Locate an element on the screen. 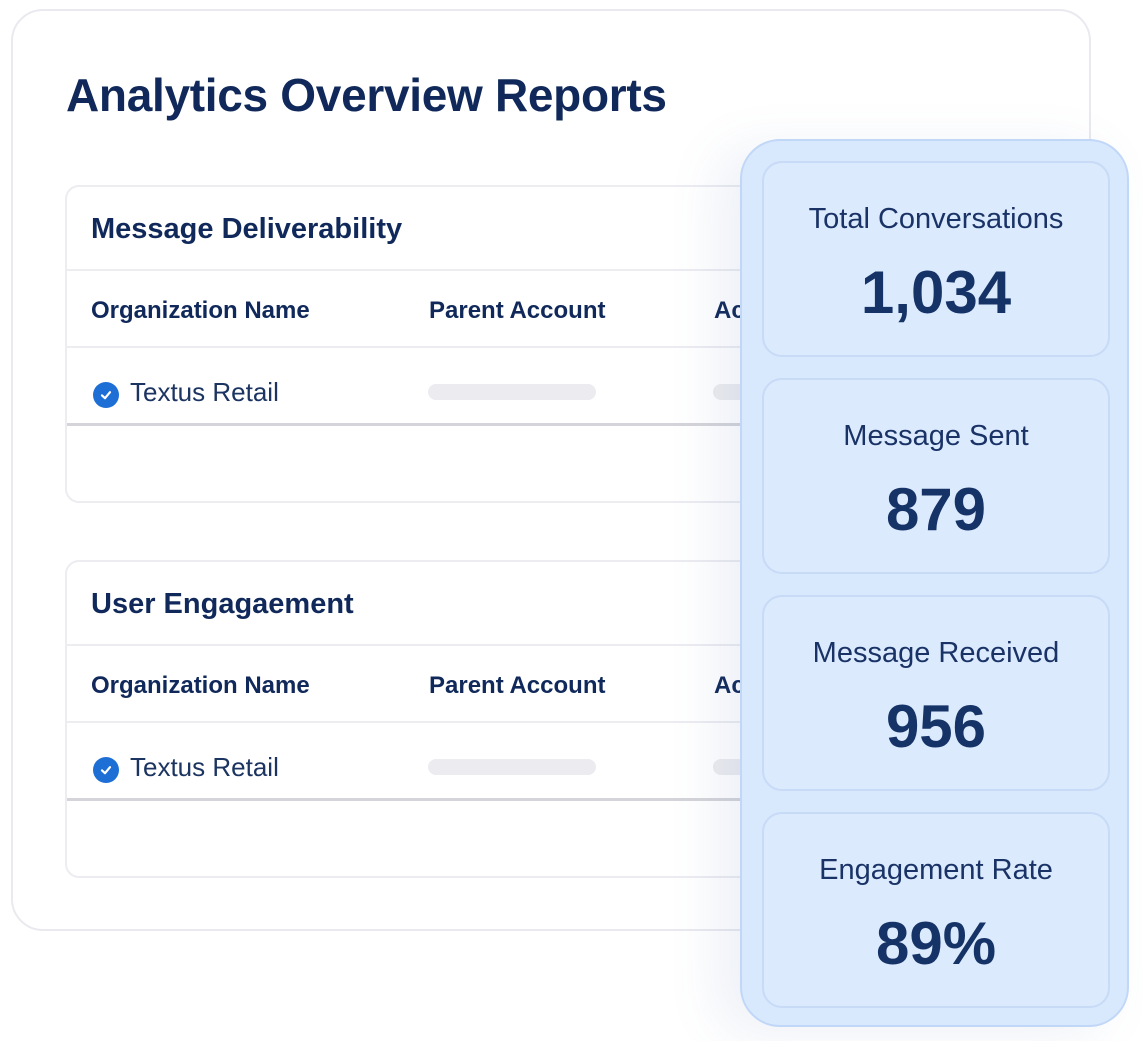  table-title: Message Deliverability is located at coordinates (247, 229).